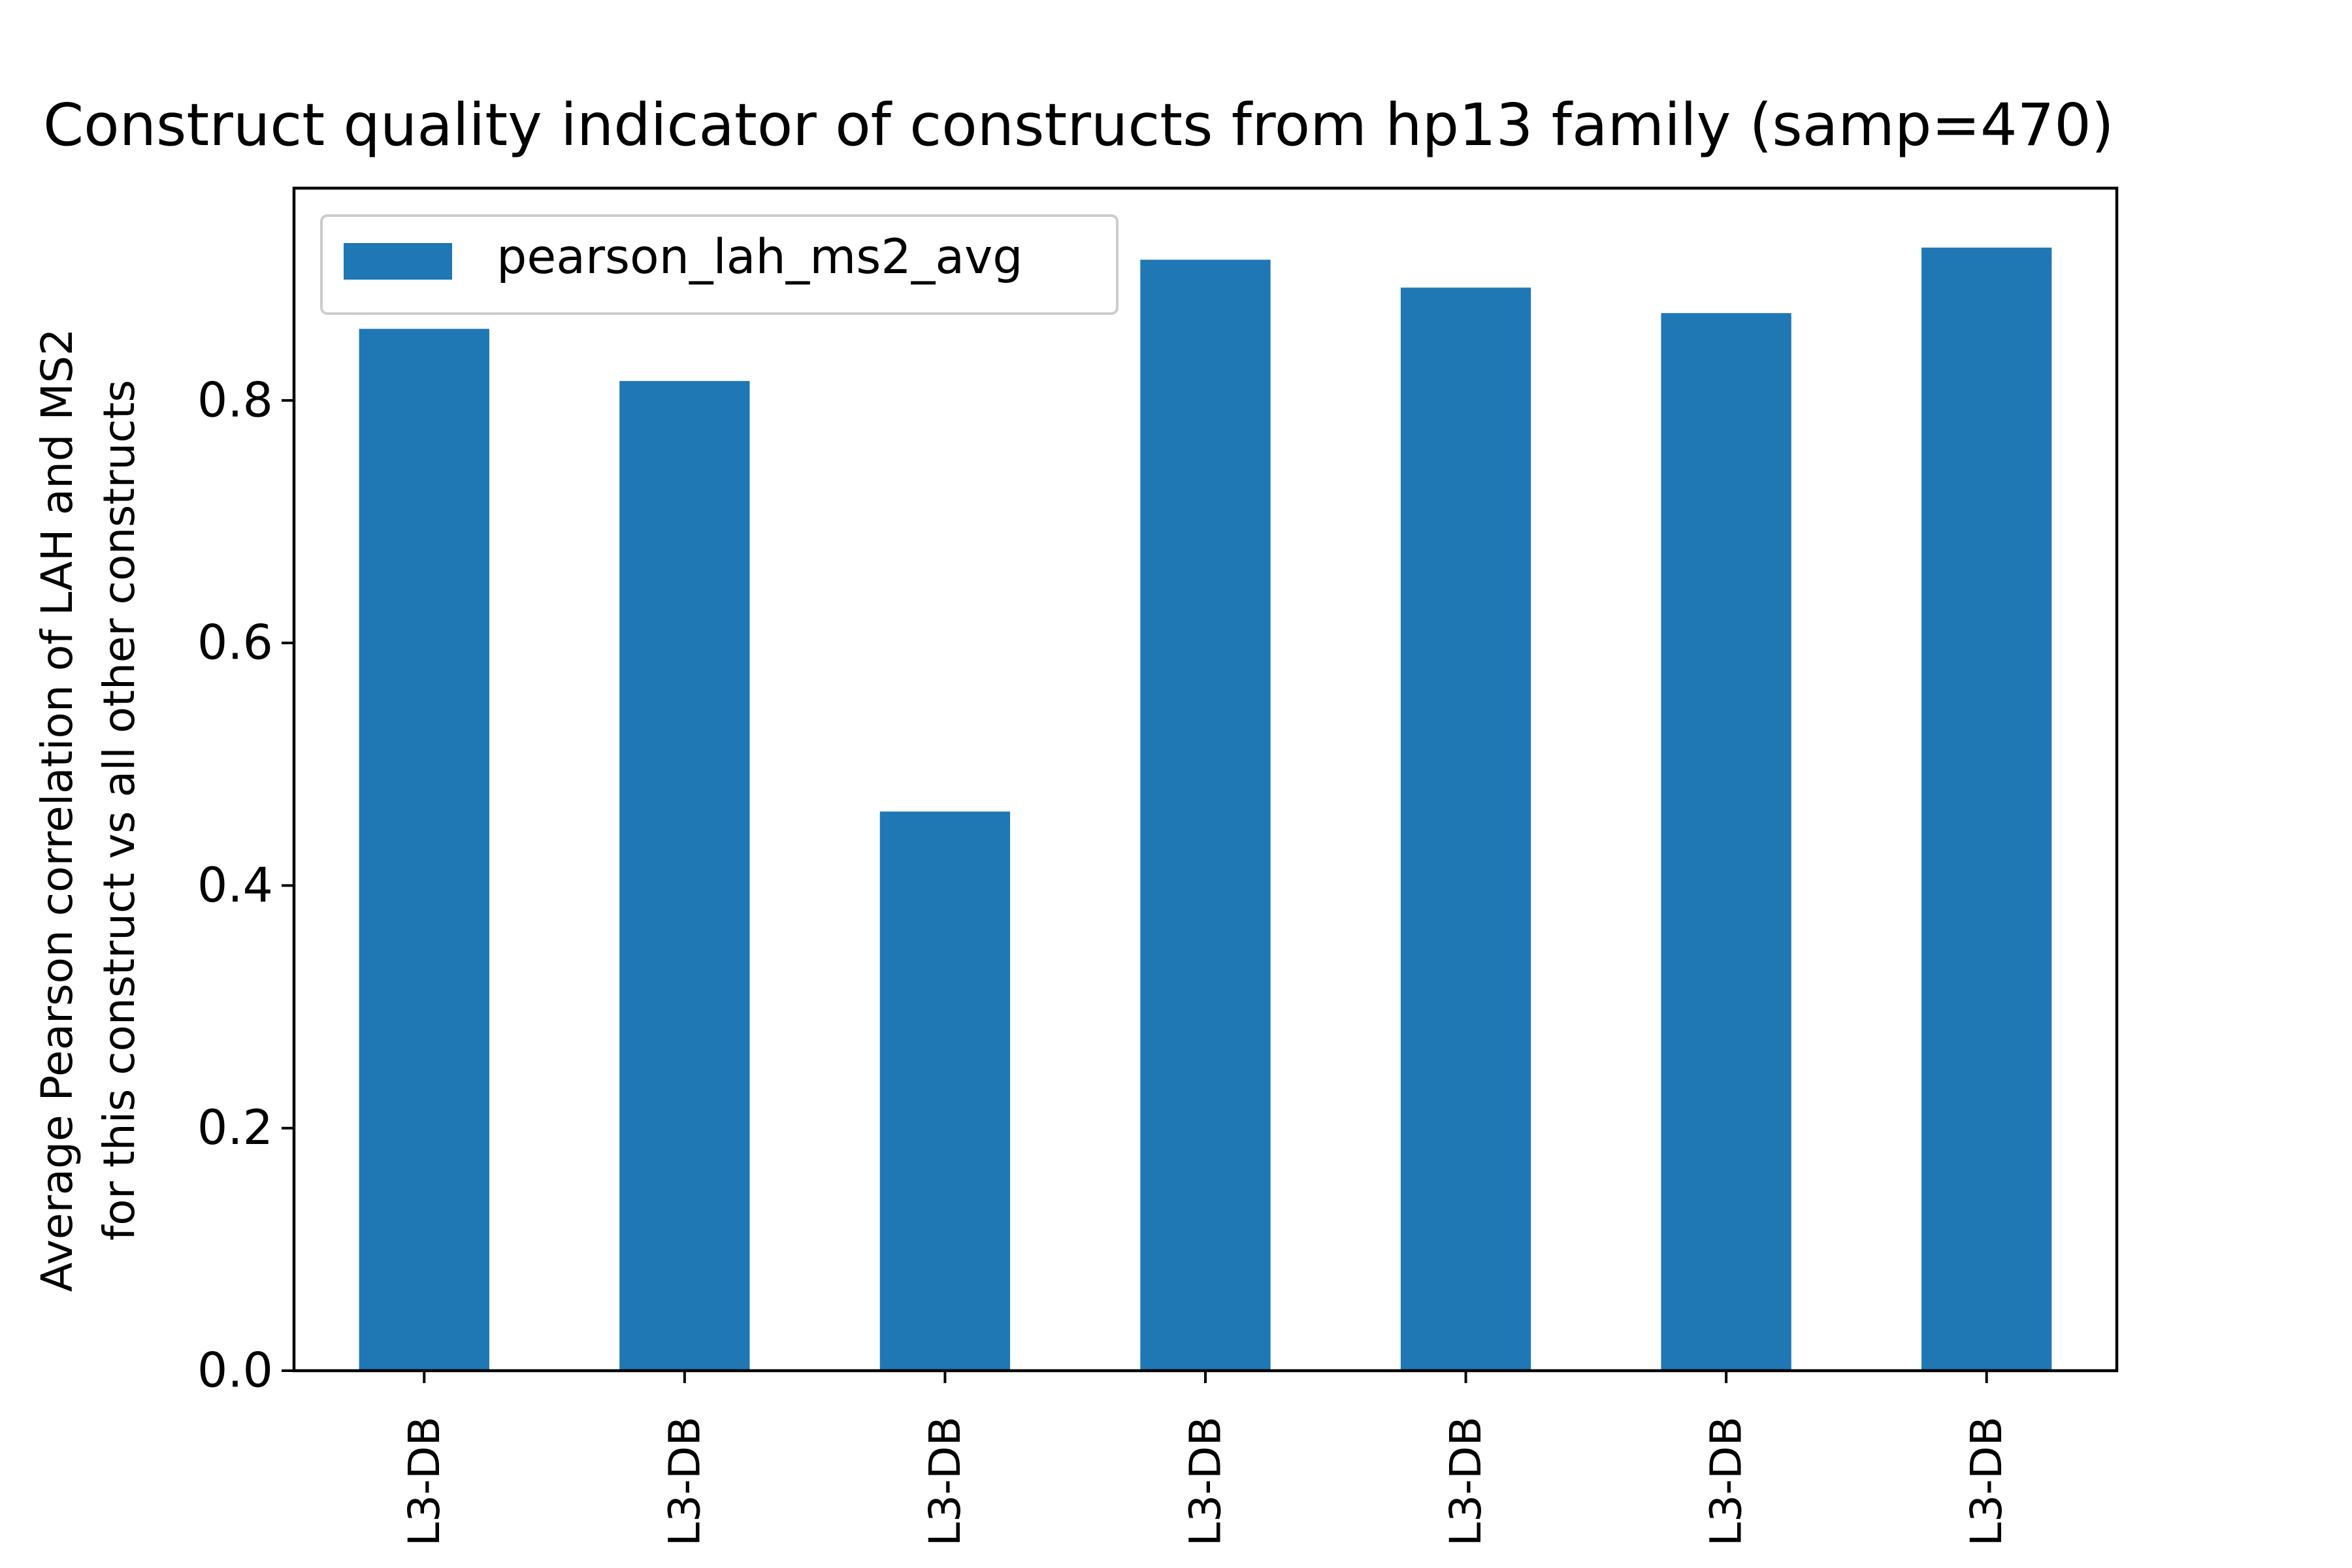  Describe the element at coordinates (1206, 1481) in the screenshot. I see `x-tick-label-4: L3-DB` at that location.